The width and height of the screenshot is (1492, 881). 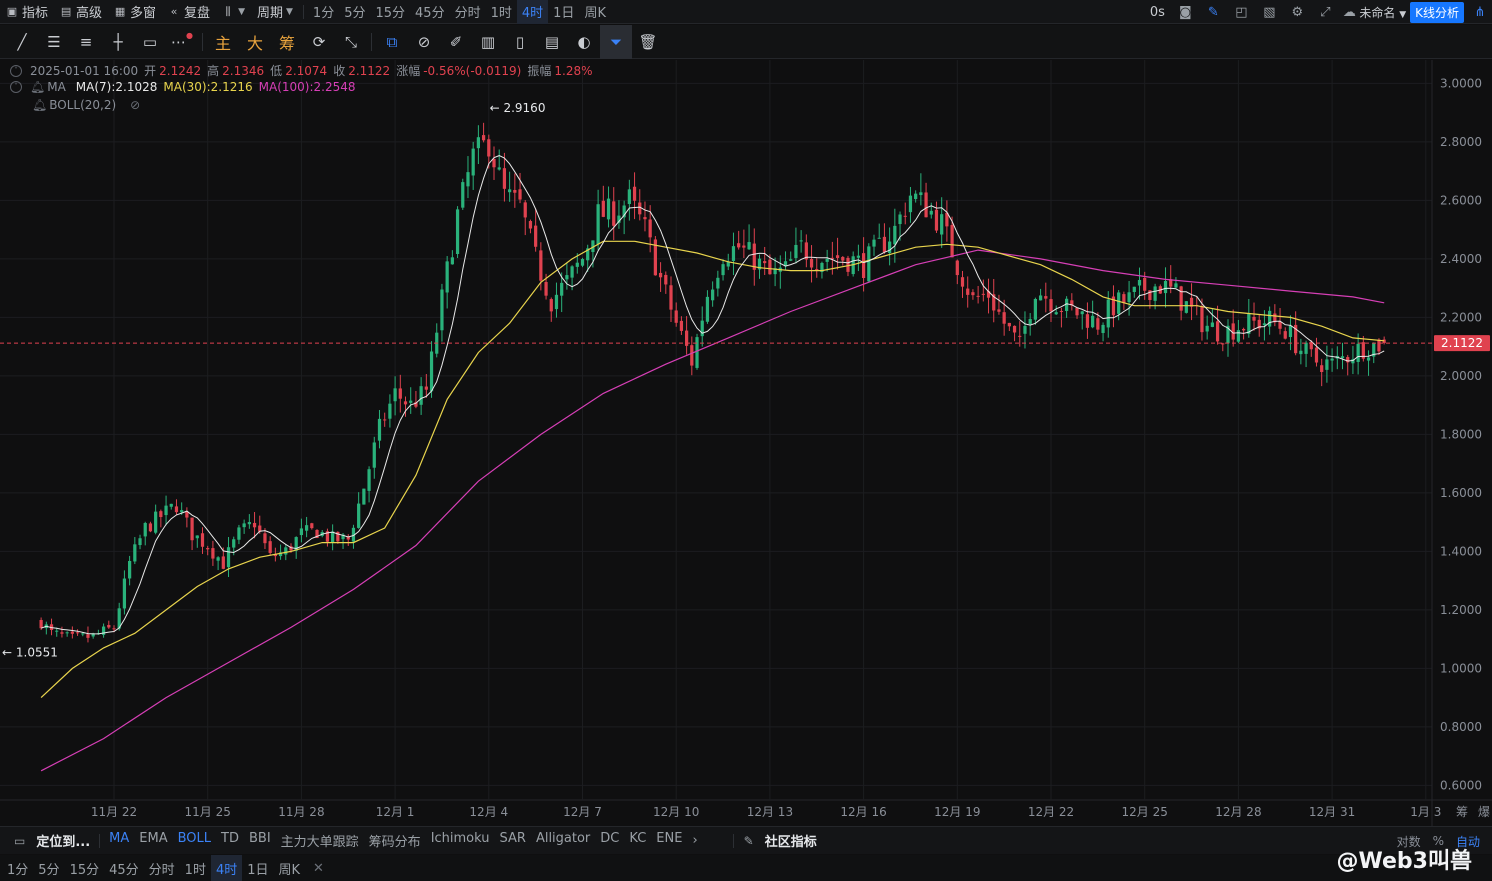 I want to click on magnet-icon: ◐, so click(x=584, y=41).